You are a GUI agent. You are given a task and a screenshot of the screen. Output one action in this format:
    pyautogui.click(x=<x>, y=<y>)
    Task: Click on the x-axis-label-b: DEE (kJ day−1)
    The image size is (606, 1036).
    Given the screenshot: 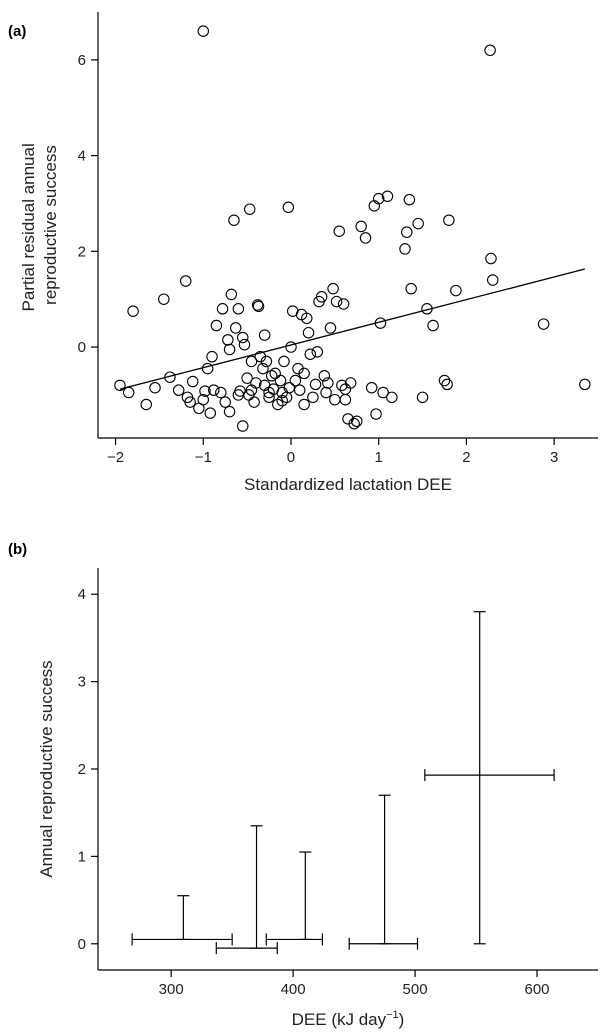 What is the action you would take?
    pyautogui.click(x=348, y=1019)
    